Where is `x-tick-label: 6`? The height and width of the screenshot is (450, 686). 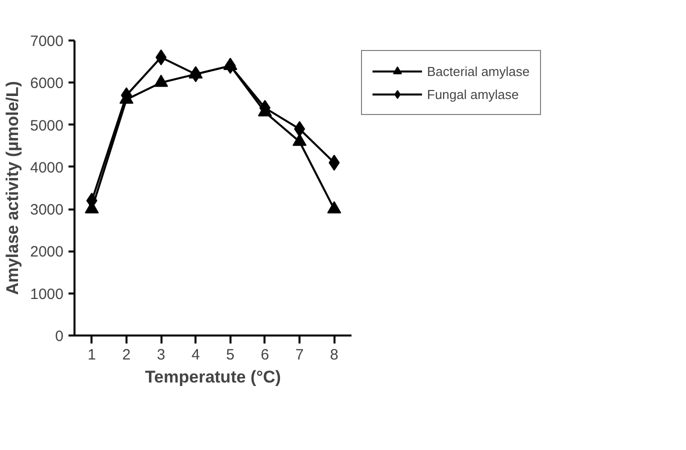 x-tick-label: 6 is located at coordinates (265, 355).